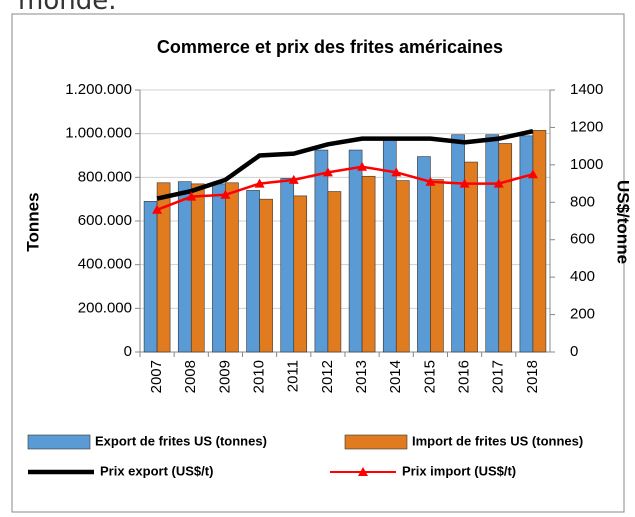  Describe the element at coordinates (67, 8) in the screenshot. I see `page-text: monde.` at that location.